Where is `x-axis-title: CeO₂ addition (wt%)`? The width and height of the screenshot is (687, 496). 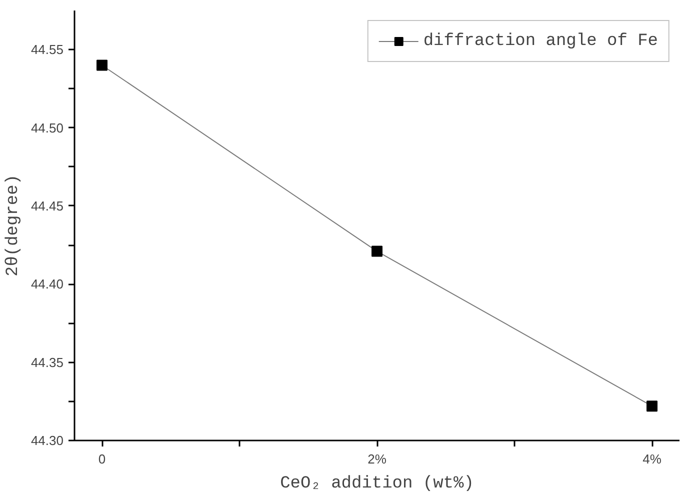
x-axis-title: CeO₂ addition (wt%) is located at coordinates (377, 484).